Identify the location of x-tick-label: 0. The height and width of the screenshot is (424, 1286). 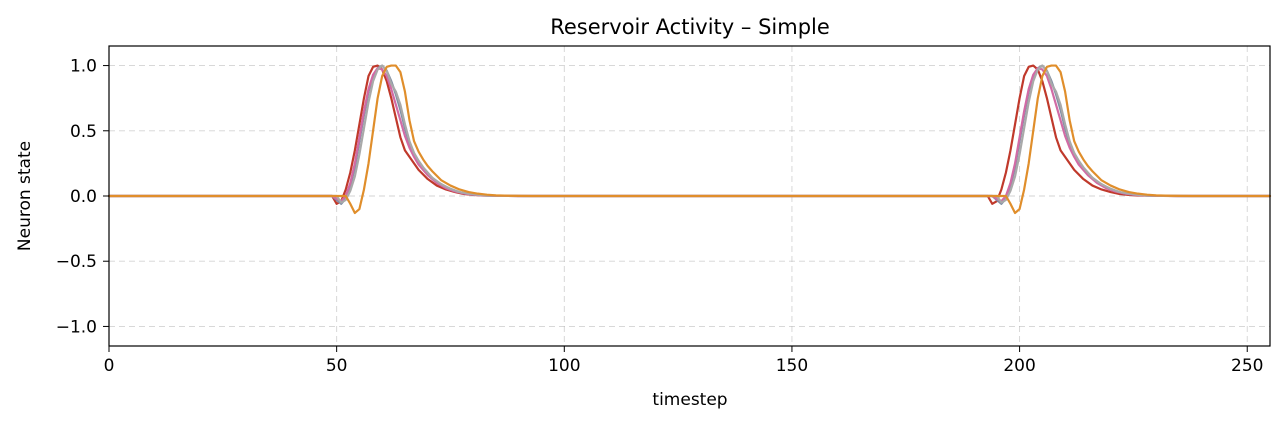
(109, 366).